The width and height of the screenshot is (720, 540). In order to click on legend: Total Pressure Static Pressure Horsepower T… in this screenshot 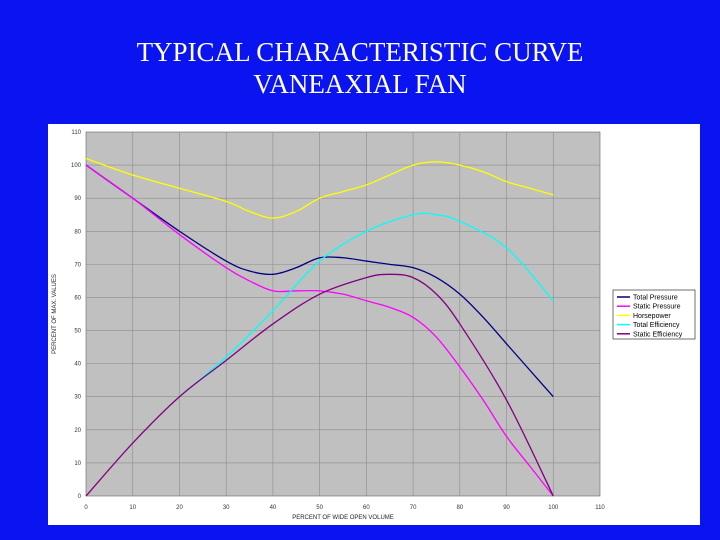, I will do `click(654, 314)`.